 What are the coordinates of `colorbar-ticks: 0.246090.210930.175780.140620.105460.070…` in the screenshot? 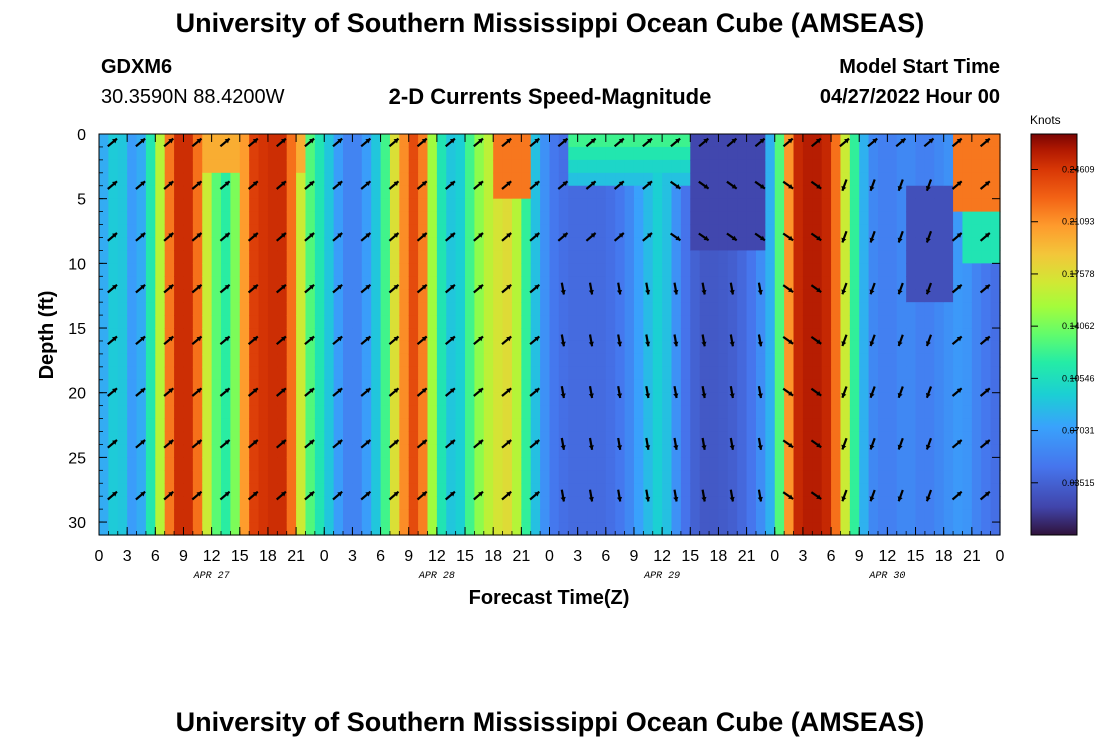 It's located at (1063, 326).